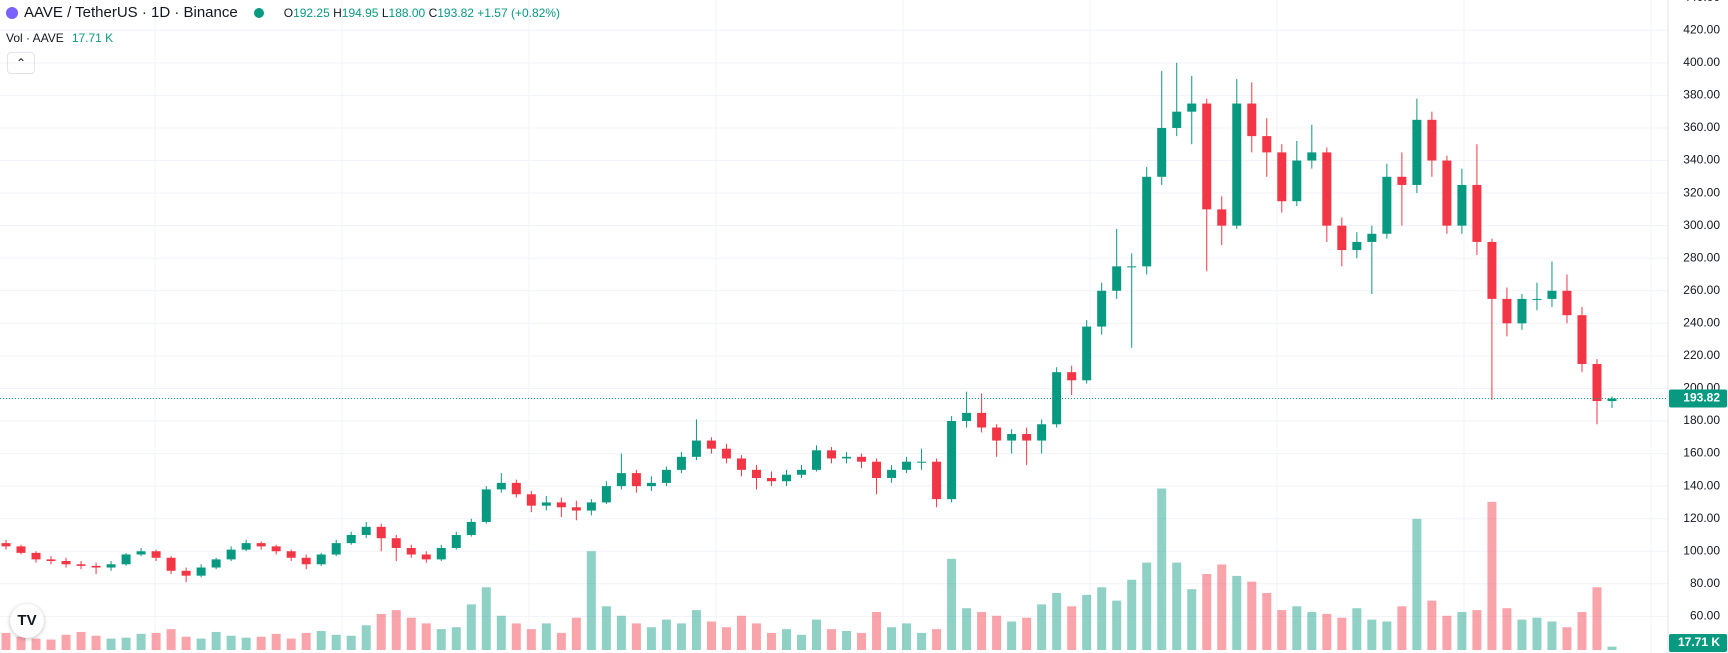  I want to click on y-tick-label: 120.00, so click(1701, 518).